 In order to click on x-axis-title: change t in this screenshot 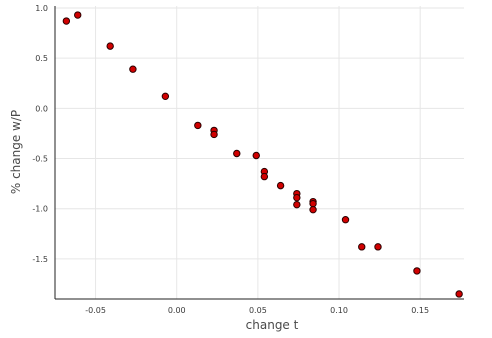, I will do `click(272, 325)`.